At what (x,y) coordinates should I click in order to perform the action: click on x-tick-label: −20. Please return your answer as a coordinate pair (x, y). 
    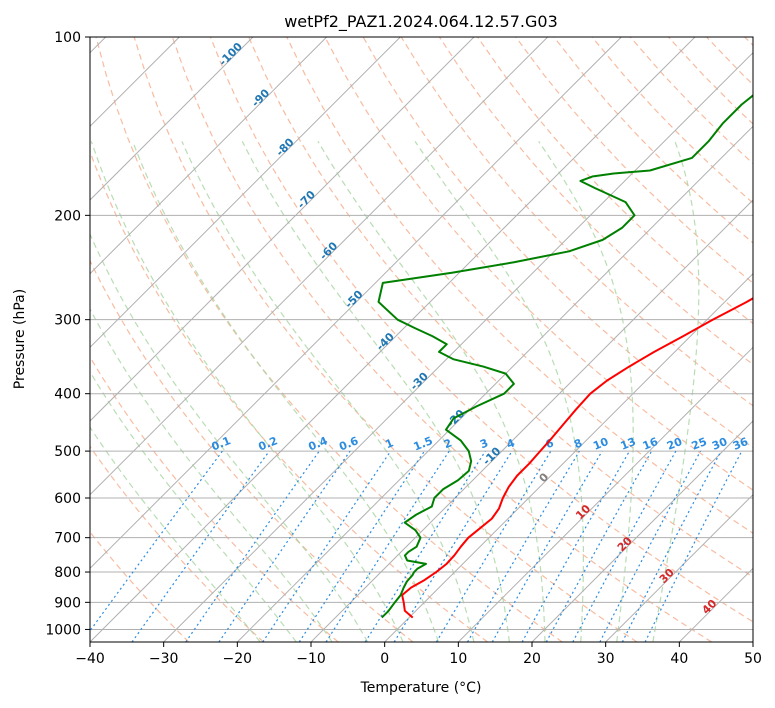
    Looking at the image, I should click on (238, 659).